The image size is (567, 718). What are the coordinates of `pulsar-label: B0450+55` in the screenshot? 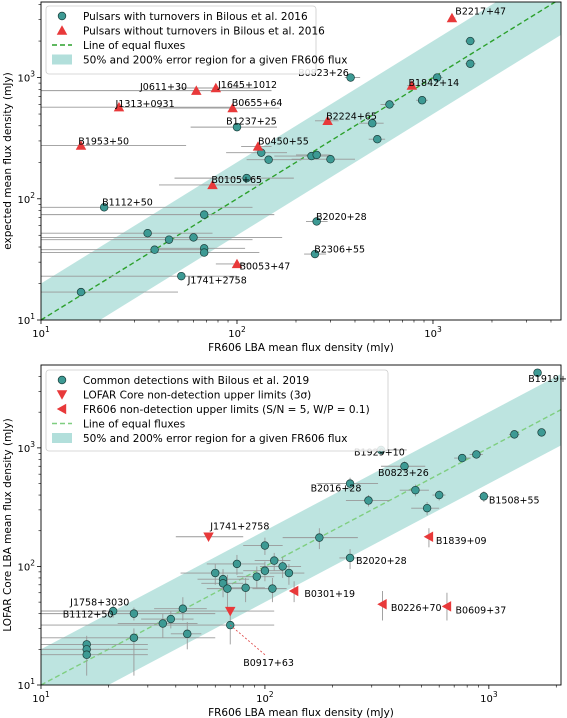 It's located at (283, 142).